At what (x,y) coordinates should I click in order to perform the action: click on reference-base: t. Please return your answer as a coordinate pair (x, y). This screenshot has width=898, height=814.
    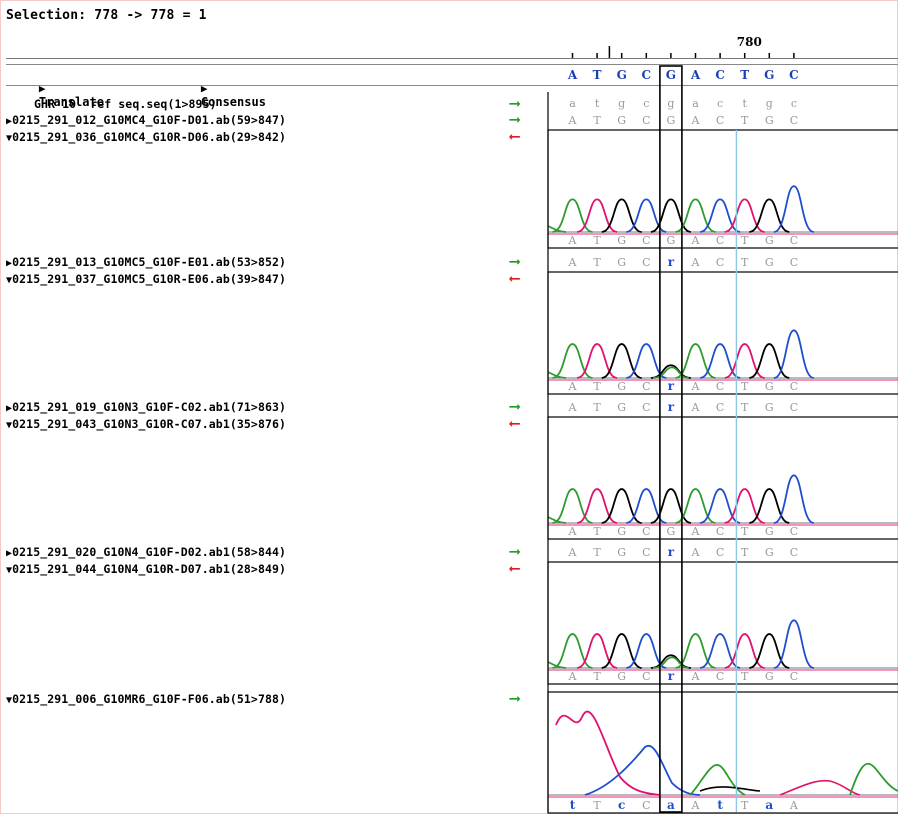
    Looking at the image, I should click on (597, 103).